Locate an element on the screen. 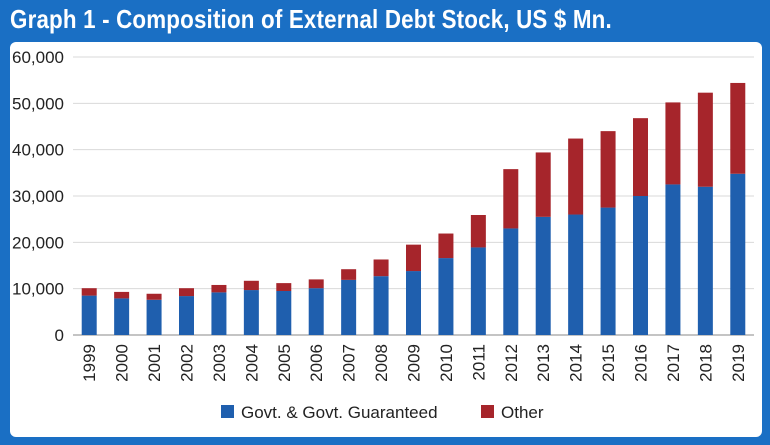 This screenshot has height=445, width=770. y-tick-label: 0 is located at coordinates (59, 335).